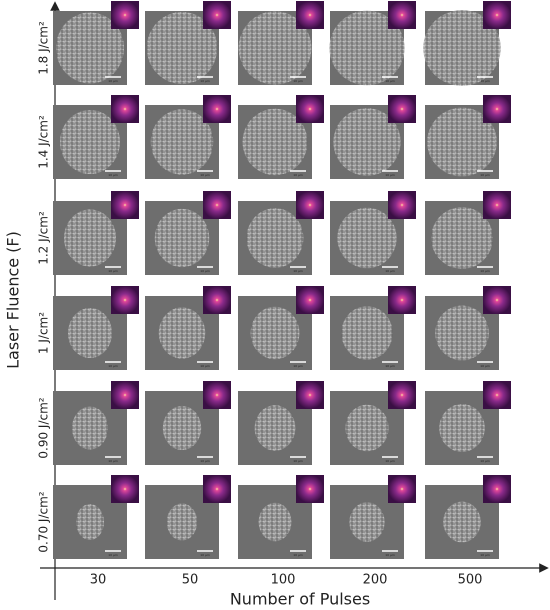  I want to click on column-label: 500, so click(470, 580).